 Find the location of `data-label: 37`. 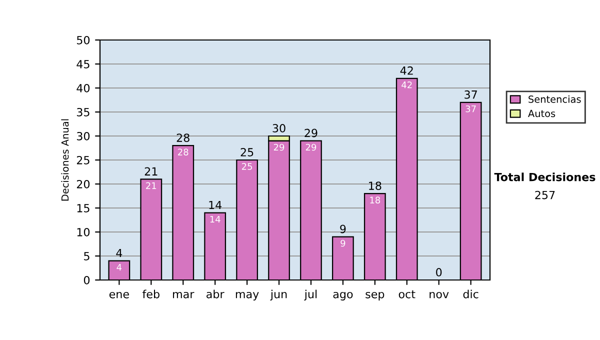

data-label: 37 is located at coordinates (471, 108).